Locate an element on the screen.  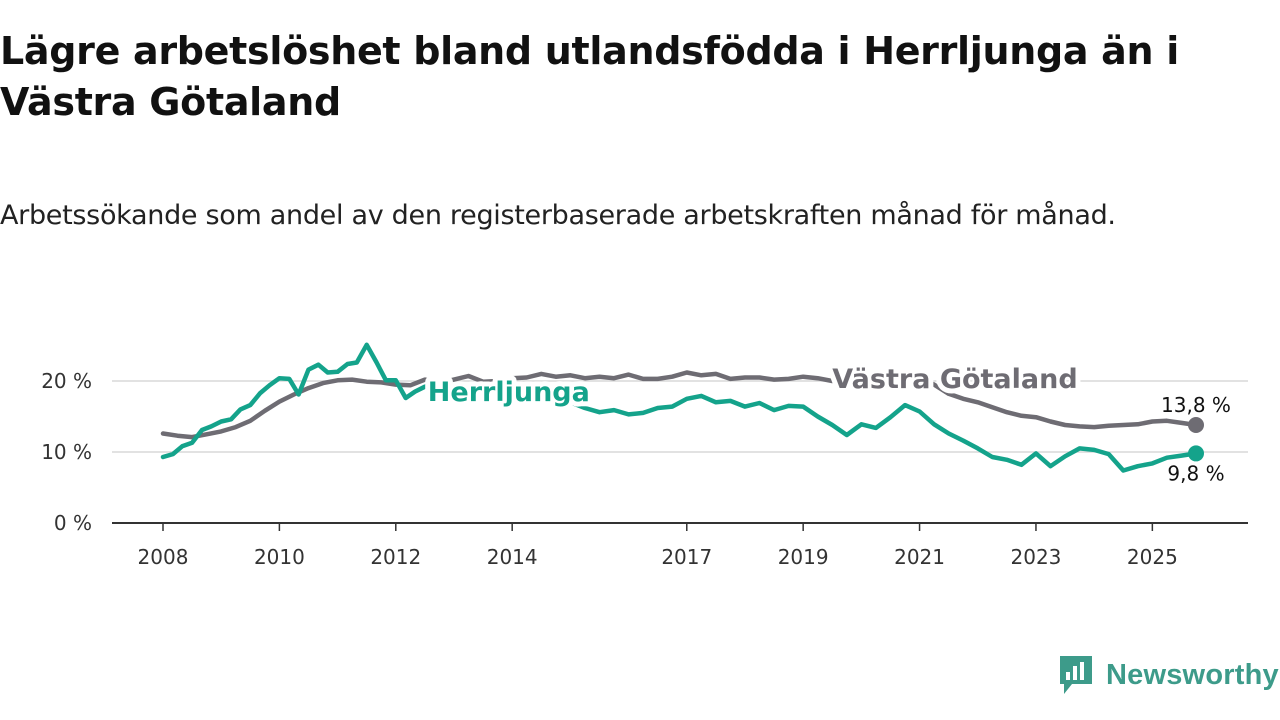
y-tick-label: 0 % is located at coordinates (73, 523).